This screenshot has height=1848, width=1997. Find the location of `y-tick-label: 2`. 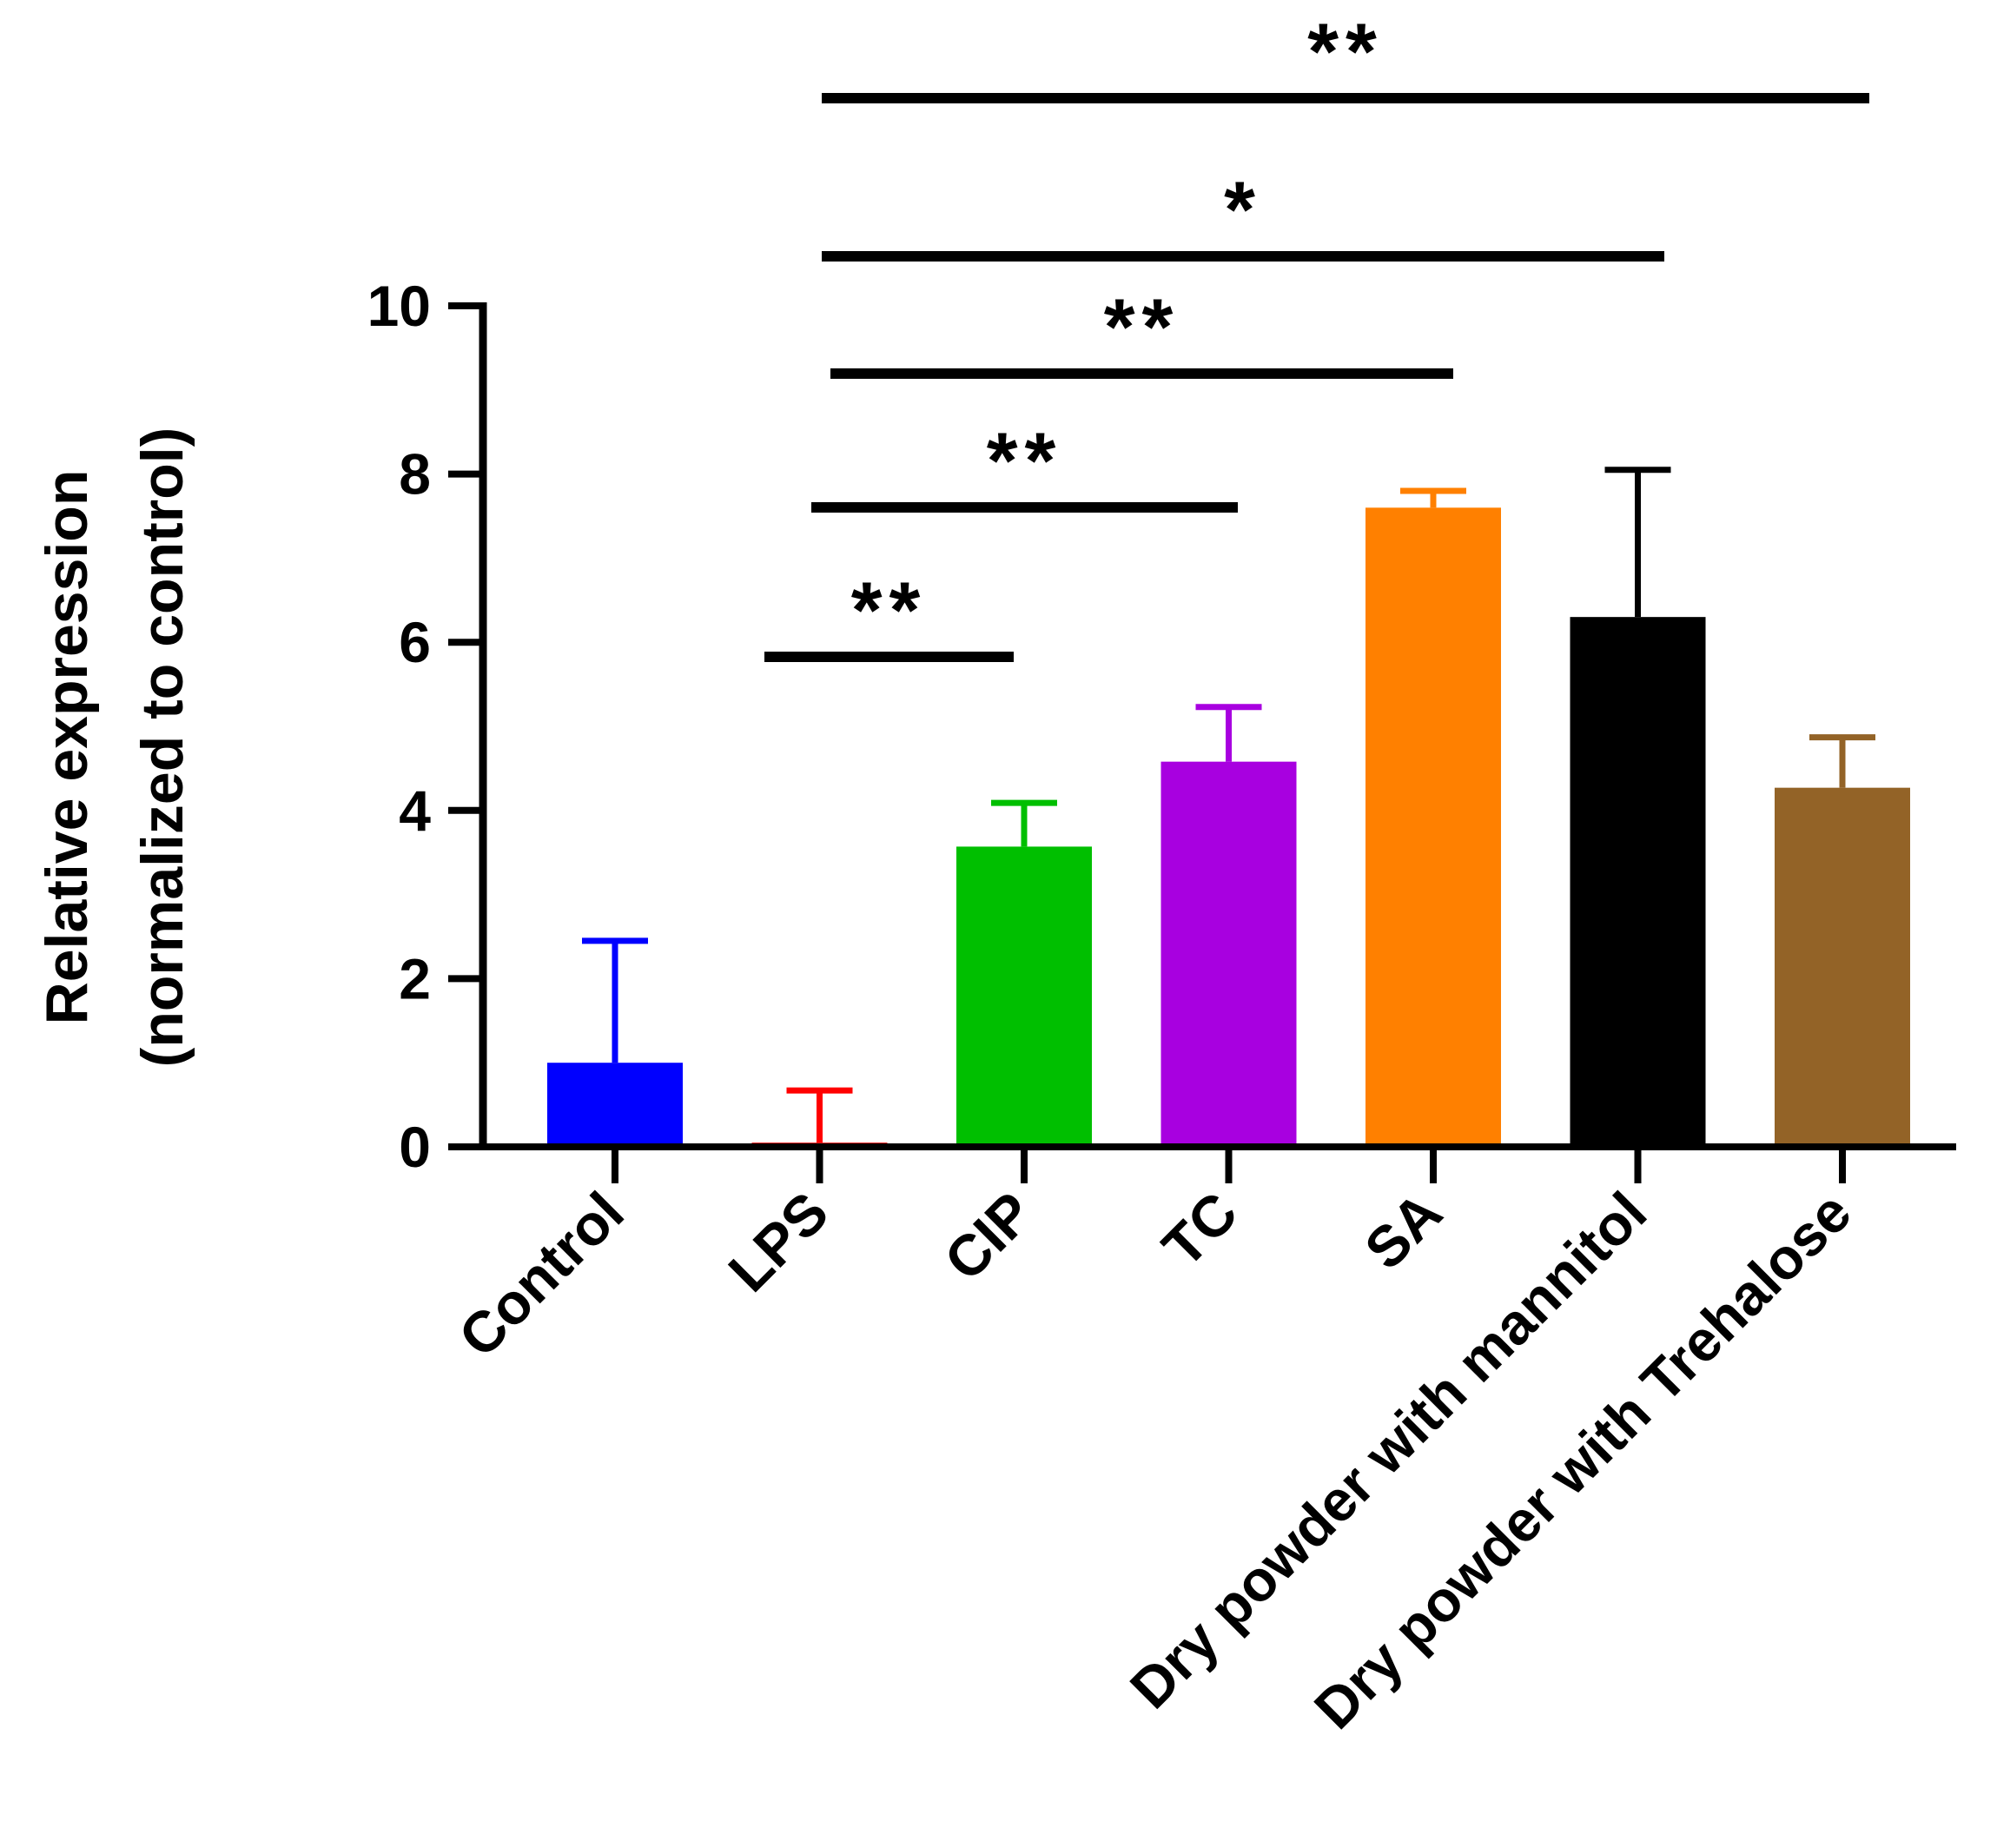

y-tick-label: 2 is located at coordinates (415, 978).